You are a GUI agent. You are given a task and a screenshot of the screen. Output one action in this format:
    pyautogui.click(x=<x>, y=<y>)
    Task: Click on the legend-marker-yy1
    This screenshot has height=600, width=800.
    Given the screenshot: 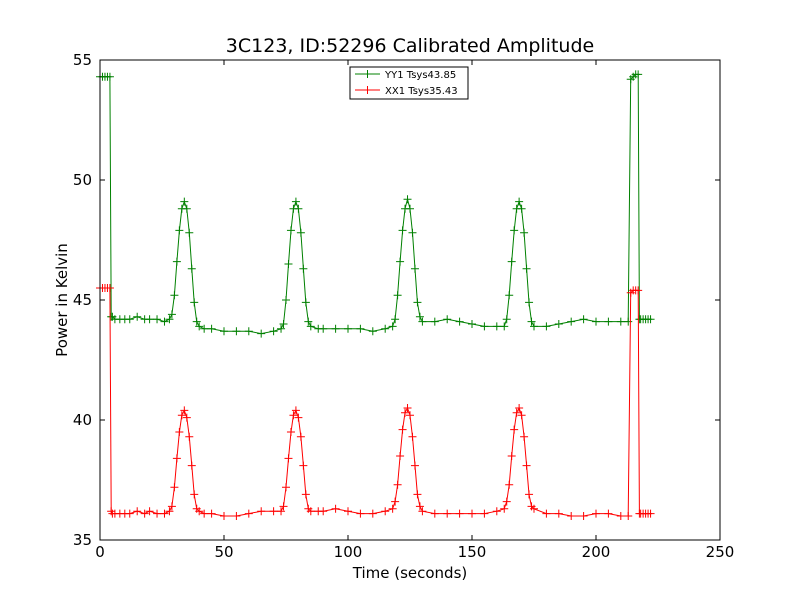 What is the action you would take?
    pyautogui.click(x=367, y=74)
    